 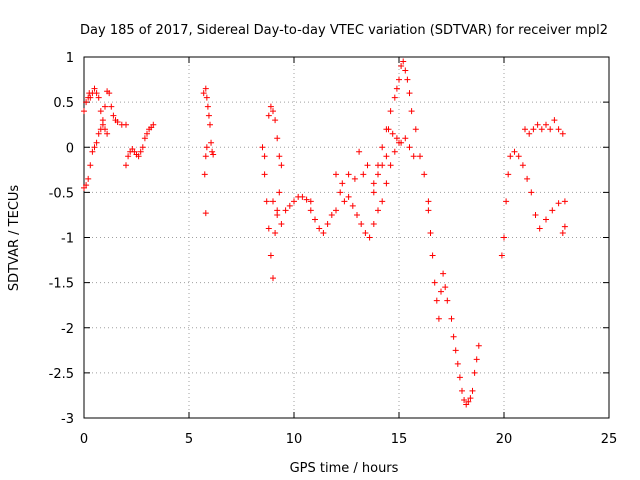 I want to click on x-tick-label: 20, so click(x=504, y=439).